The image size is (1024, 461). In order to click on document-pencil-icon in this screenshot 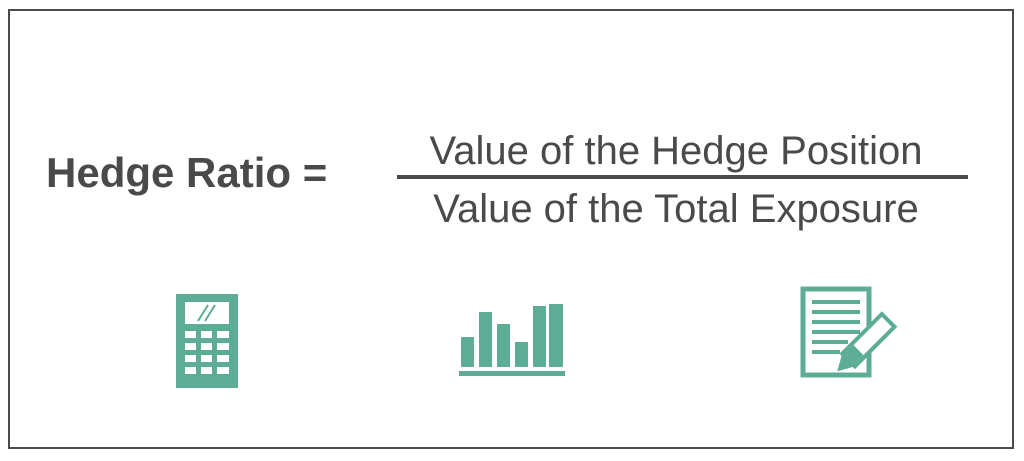, I will do `click(851, 333)`.